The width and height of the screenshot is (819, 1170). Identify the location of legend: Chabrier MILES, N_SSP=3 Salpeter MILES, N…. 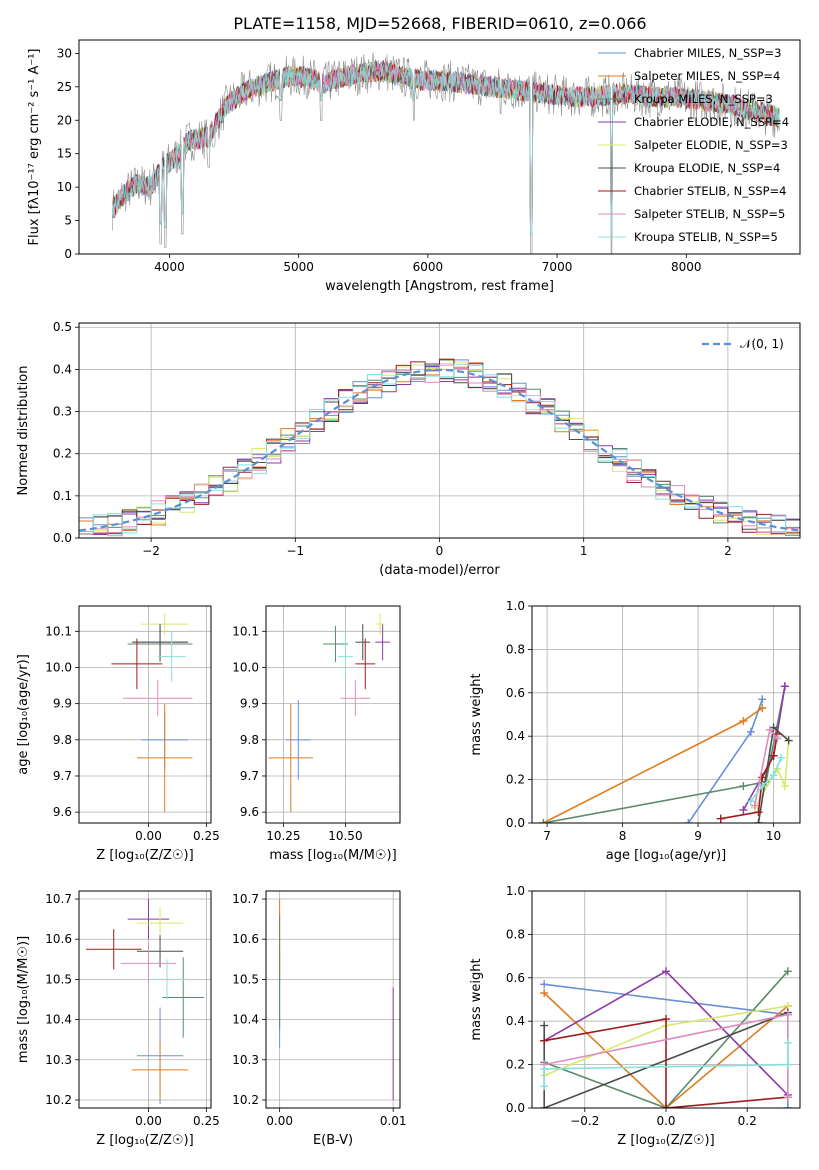
(693, 145).